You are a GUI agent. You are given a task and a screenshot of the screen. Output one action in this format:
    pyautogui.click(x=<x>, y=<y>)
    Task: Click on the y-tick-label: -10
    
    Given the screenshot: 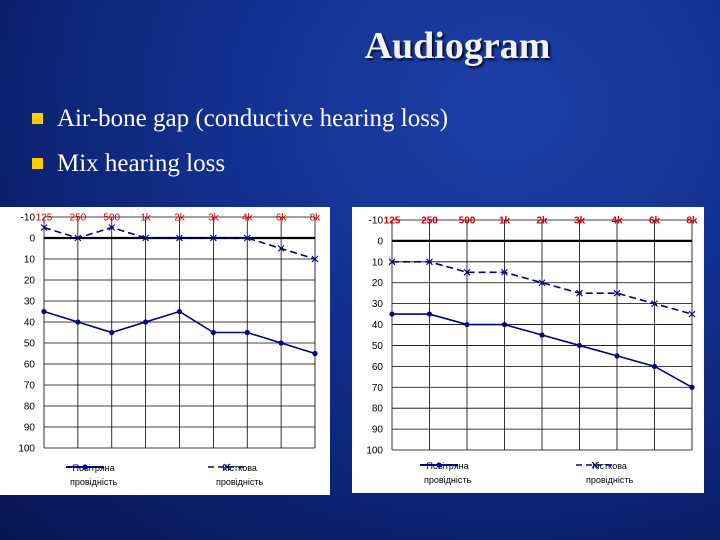 What is the action you would take?
    pyautogui.click(x=28, y=218)
    